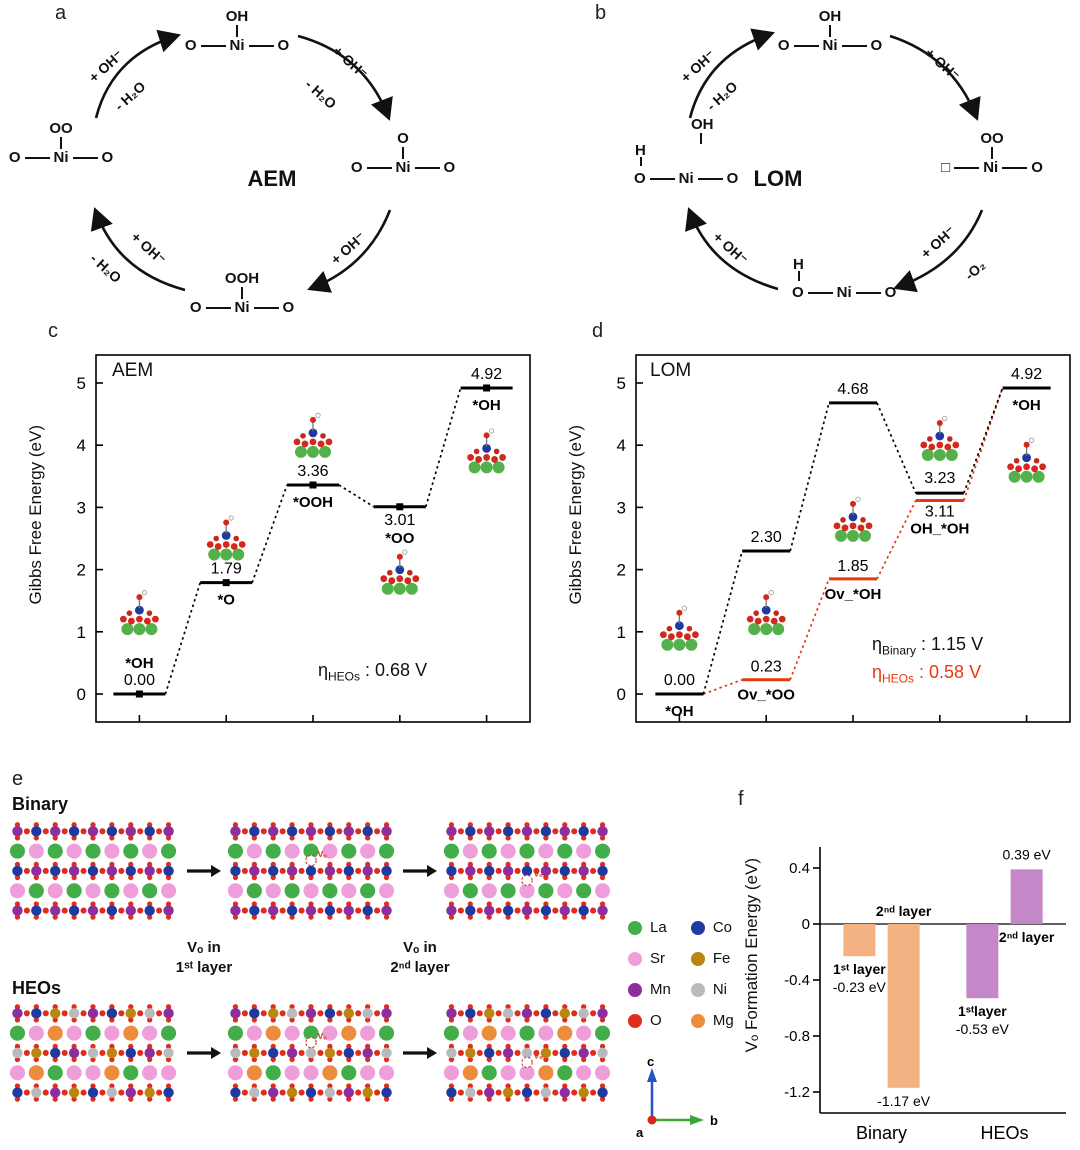  I want to click on svg-text: 3.23, so click(939, 478).